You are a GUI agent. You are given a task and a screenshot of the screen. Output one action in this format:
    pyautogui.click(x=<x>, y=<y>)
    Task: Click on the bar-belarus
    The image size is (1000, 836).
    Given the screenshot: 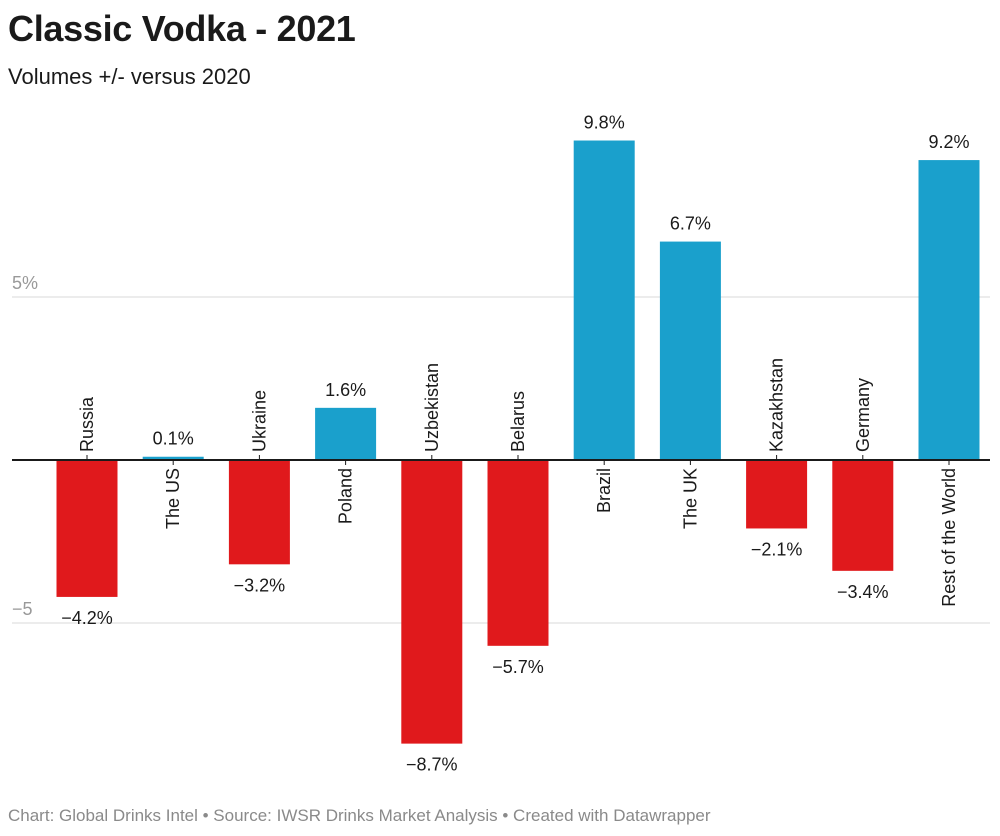 What is the action you would take?
    pyautogui.click(x=518, y=553)
    